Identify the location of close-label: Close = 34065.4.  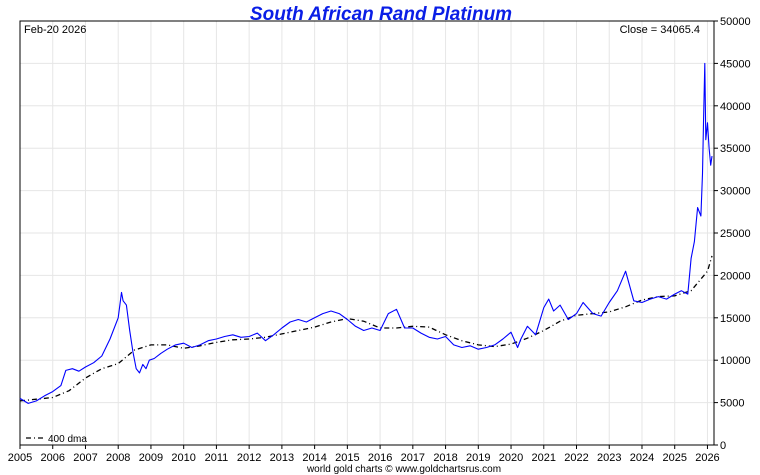
(660, 30).